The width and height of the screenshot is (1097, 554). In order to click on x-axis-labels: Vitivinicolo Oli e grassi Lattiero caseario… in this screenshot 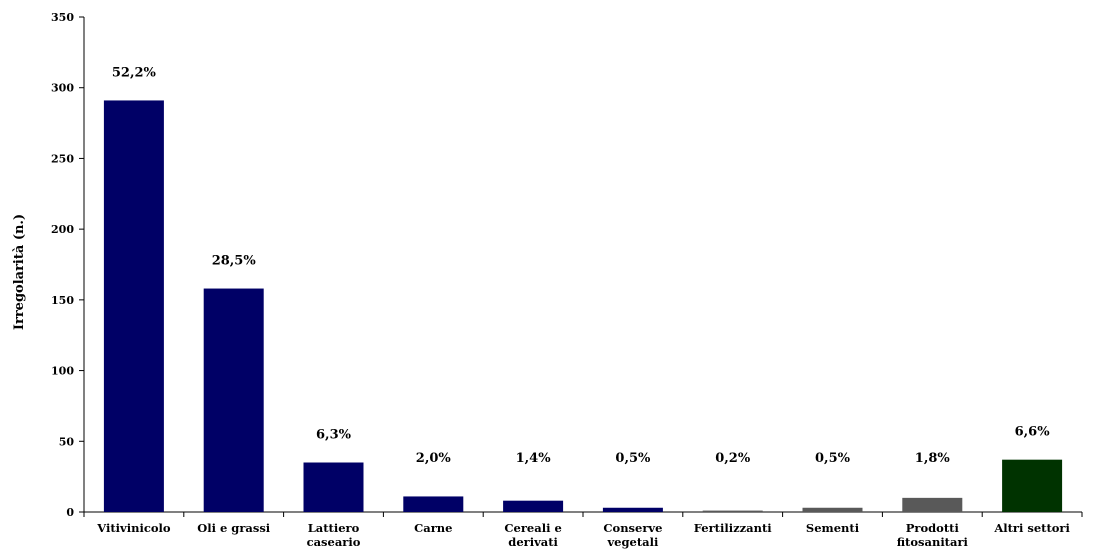, I will do `click(583, 535)`.